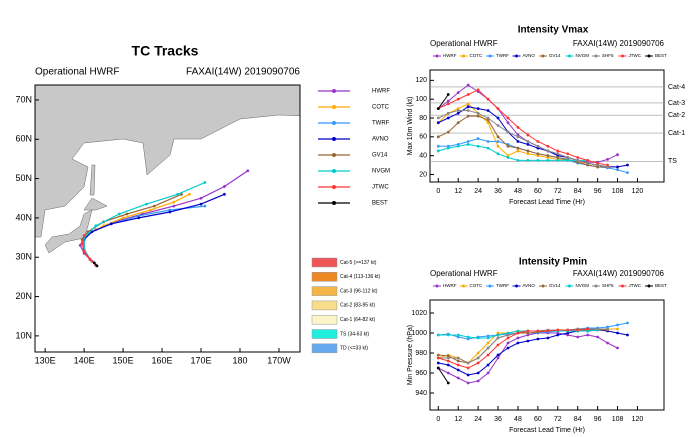 This screenshot has width=699, height=437. I want to click on x-tick-label: 108, so click(618, 191).